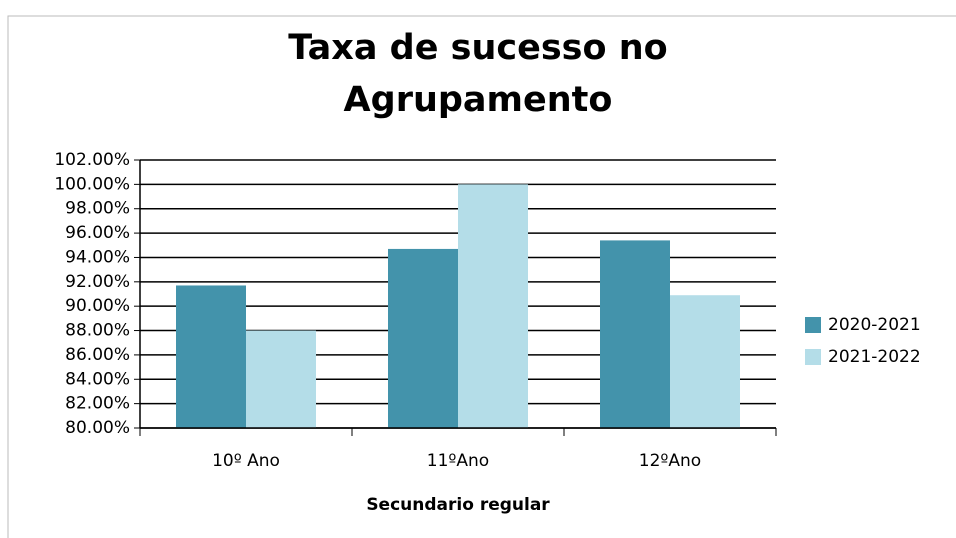  Describe the element at coordinates (478, 74) in the screenshot. I see `chart-title: Taxa de sucesso no Agrupamento` at that location.